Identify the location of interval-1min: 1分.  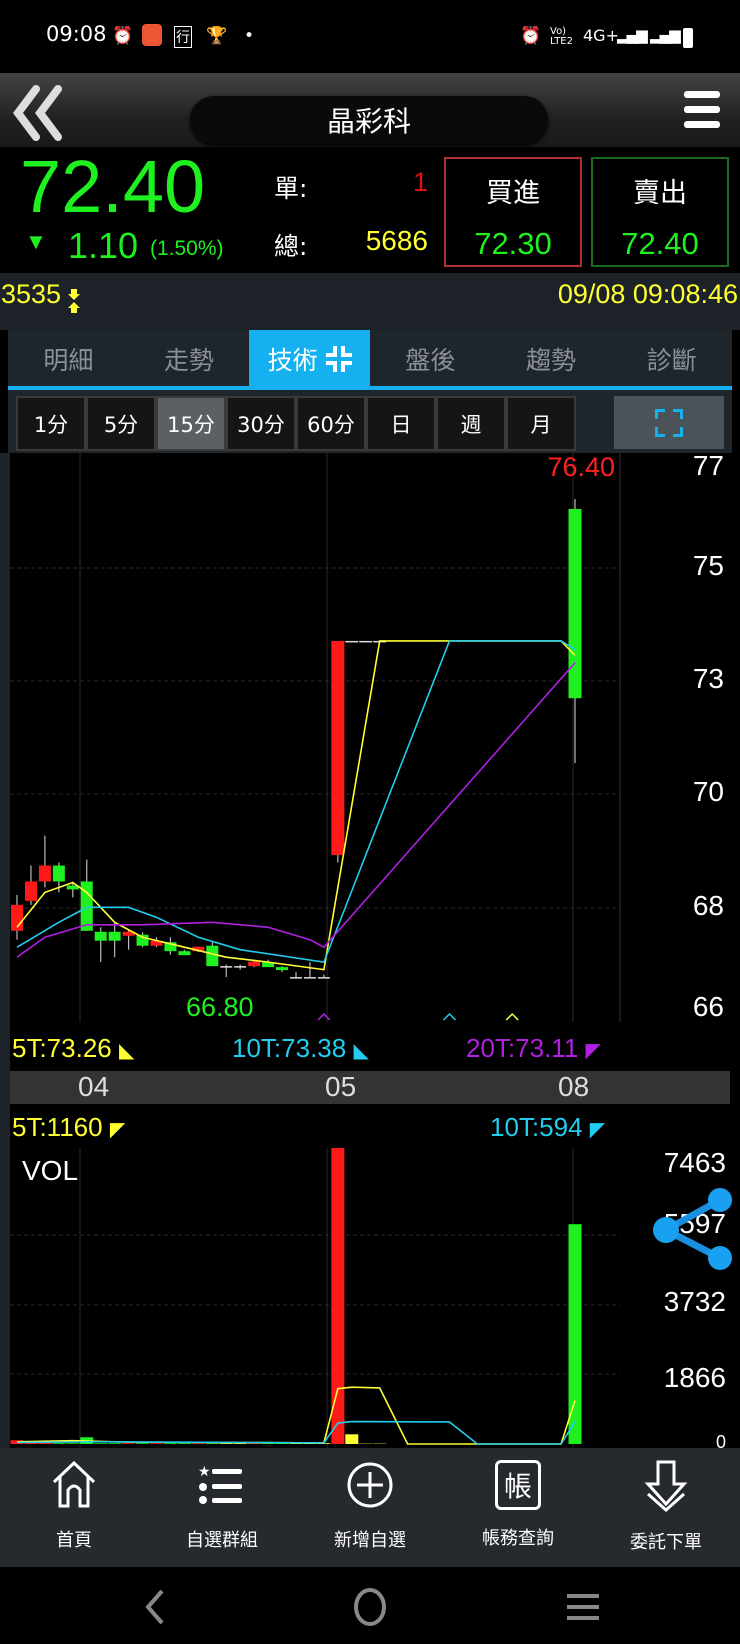
(51, 423).